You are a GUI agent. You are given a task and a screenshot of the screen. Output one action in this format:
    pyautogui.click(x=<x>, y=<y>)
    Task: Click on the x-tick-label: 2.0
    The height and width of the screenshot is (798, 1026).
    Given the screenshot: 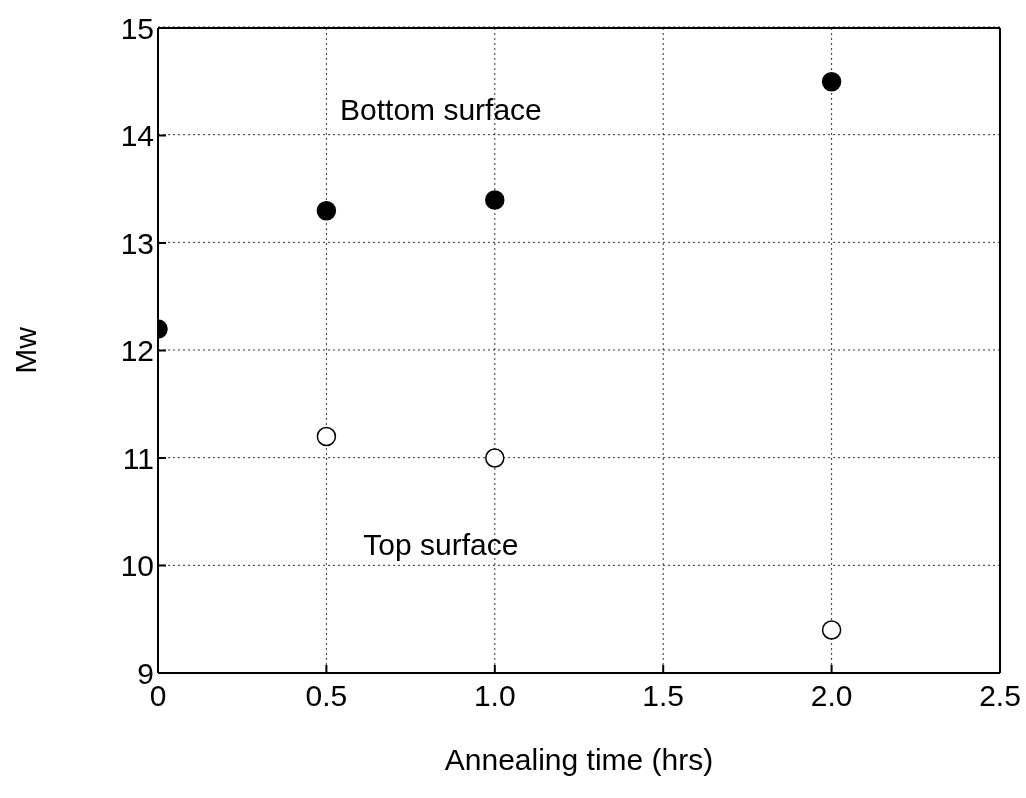 What is the action you would take?
    pyautogui.click(x=831, y=696)
    